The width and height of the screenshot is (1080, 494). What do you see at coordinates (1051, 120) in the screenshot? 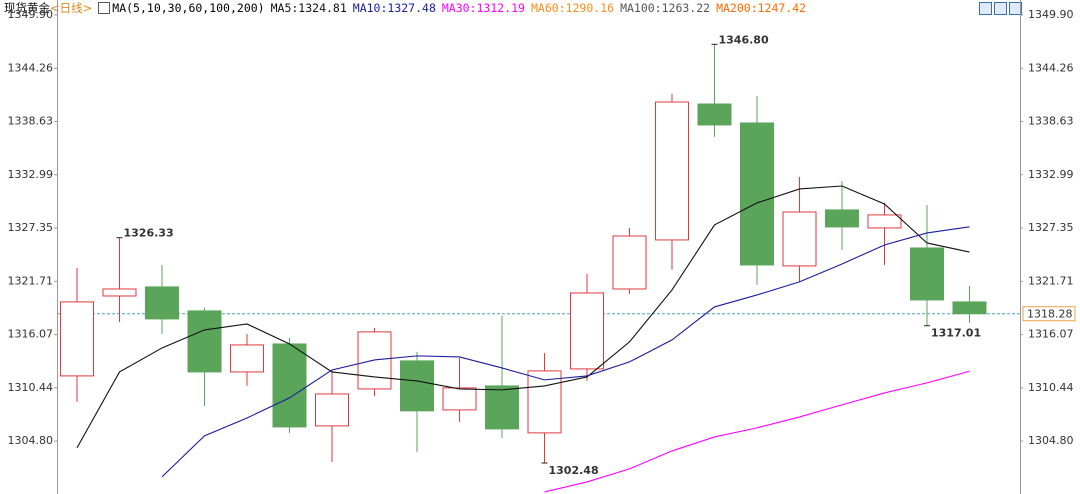
I see `y-tick-label-right: 1338.63` at bounding box center [1051, 120].